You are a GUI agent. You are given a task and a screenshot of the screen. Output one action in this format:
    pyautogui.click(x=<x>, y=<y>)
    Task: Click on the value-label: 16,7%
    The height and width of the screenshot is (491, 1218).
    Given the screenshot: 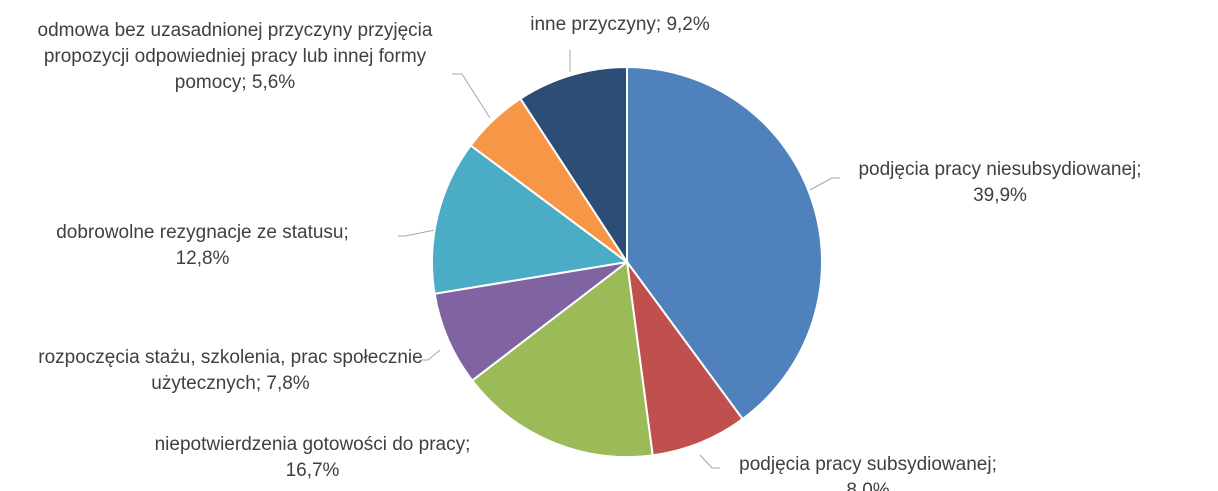 What is the action you would take?
    pyautogui.click(x=312, y=470)
    